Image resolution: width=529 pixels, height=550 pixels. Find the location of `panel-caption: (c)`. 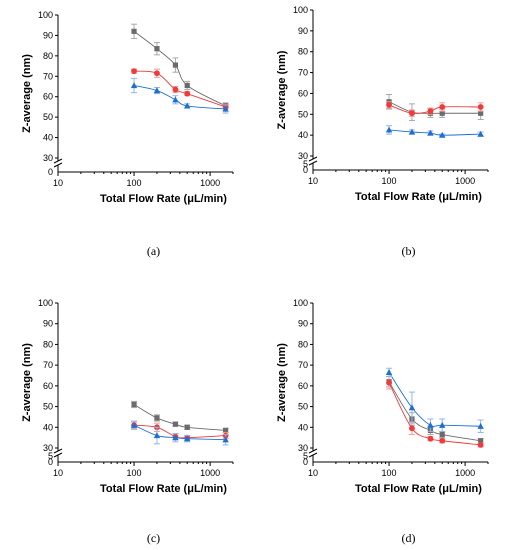

panel-caption: (c) is located at coordinates (153, 538).